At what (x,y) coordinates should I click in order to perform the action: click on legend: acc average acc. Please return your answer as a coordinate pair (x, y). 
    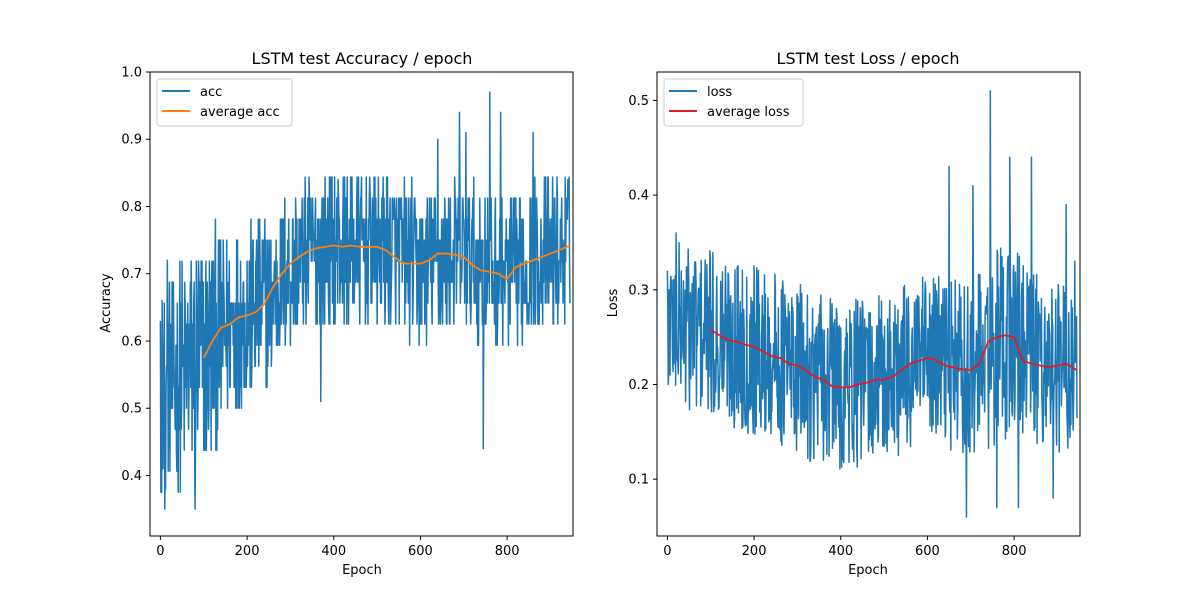
    Looking at the image, I should click on (224, 102).